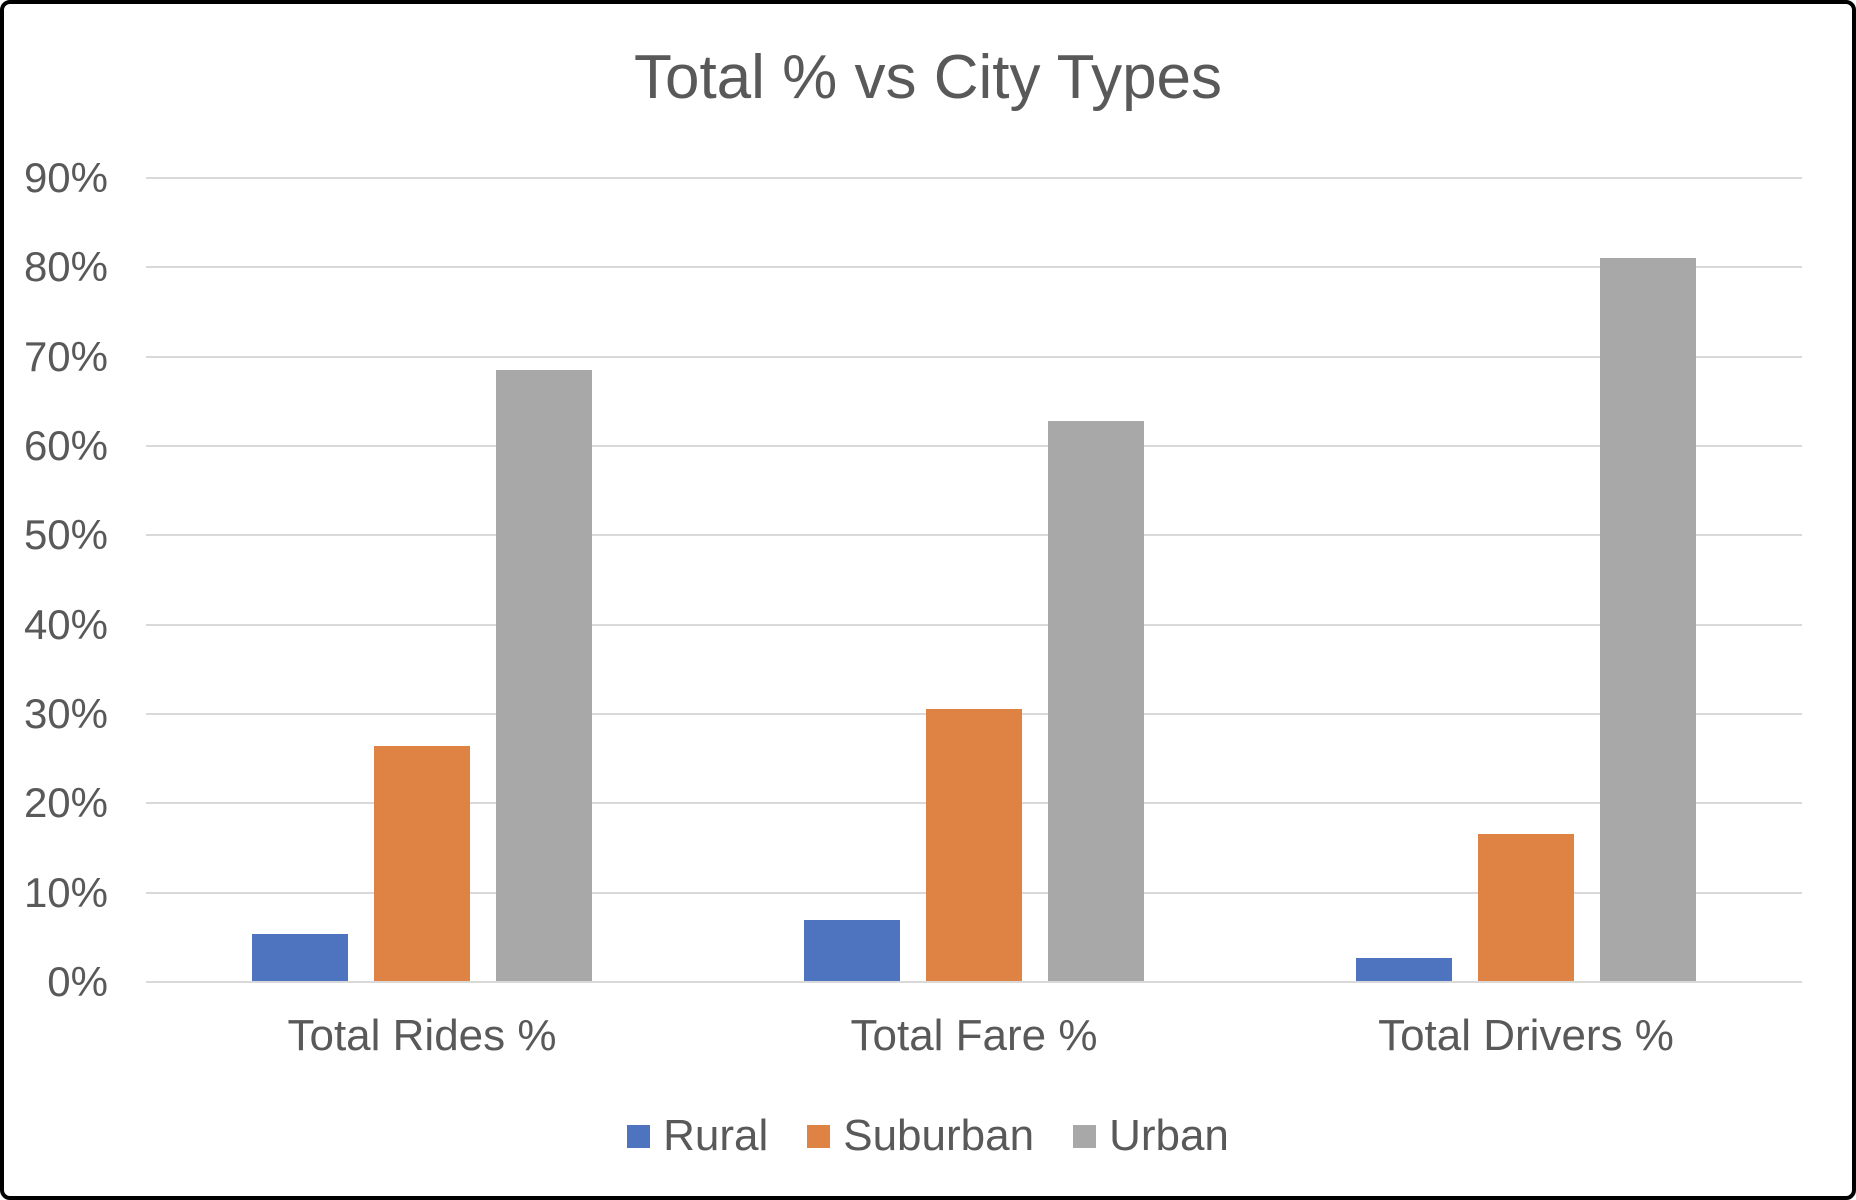 This screenshot has height=1200, width=1856. Describe the element at coordinates (974, 700) in the screenshot. I see `bar-group-total-fare` at that location.